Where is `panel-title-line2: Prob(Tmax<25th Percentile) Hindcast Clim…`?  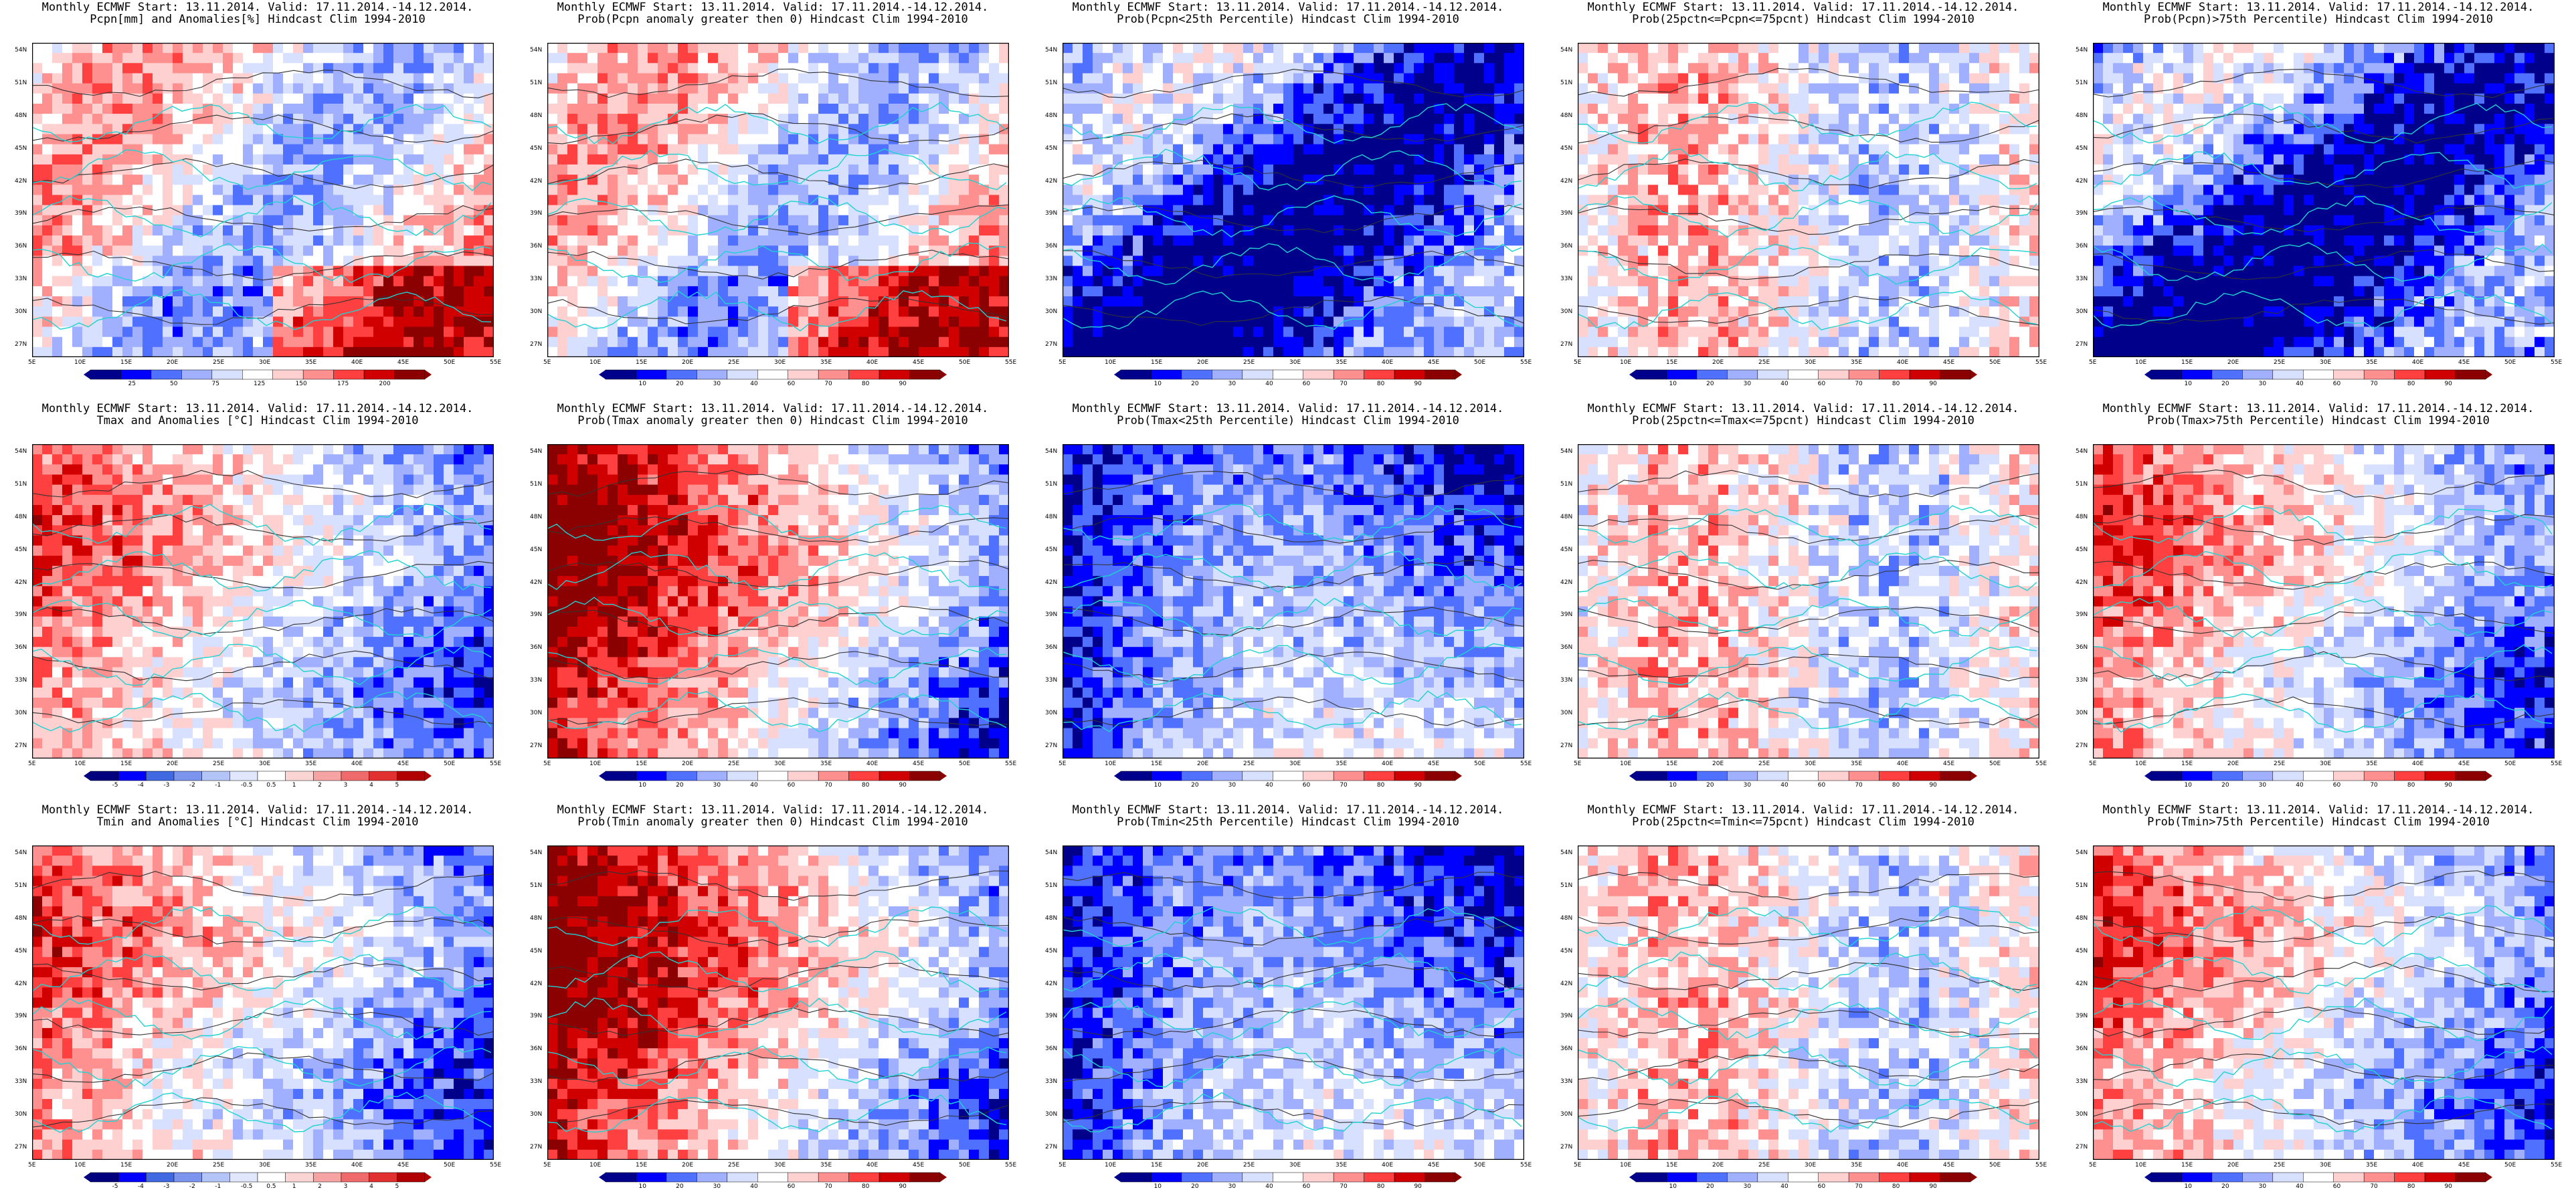
panel-title-line2: Prob(Tmax<25th Percentile) Hindcast Clim… is located at coordinates (1288, 421).